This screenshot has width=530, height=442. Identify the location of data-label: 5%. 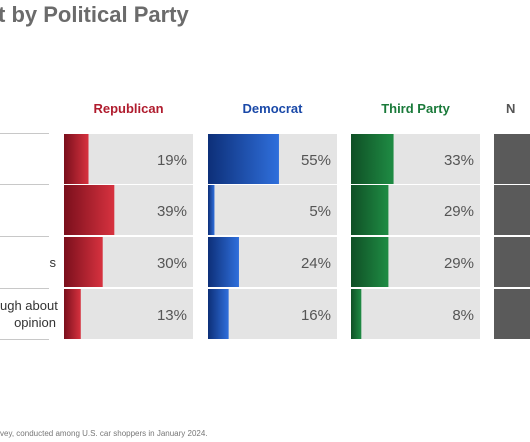
(320, 211).